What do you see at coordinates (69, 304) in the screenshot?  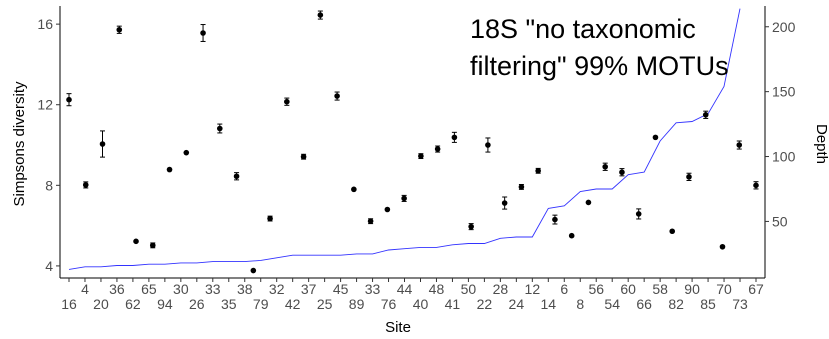 I see `x-tick-label: 16` at bounding box center [69, 304].